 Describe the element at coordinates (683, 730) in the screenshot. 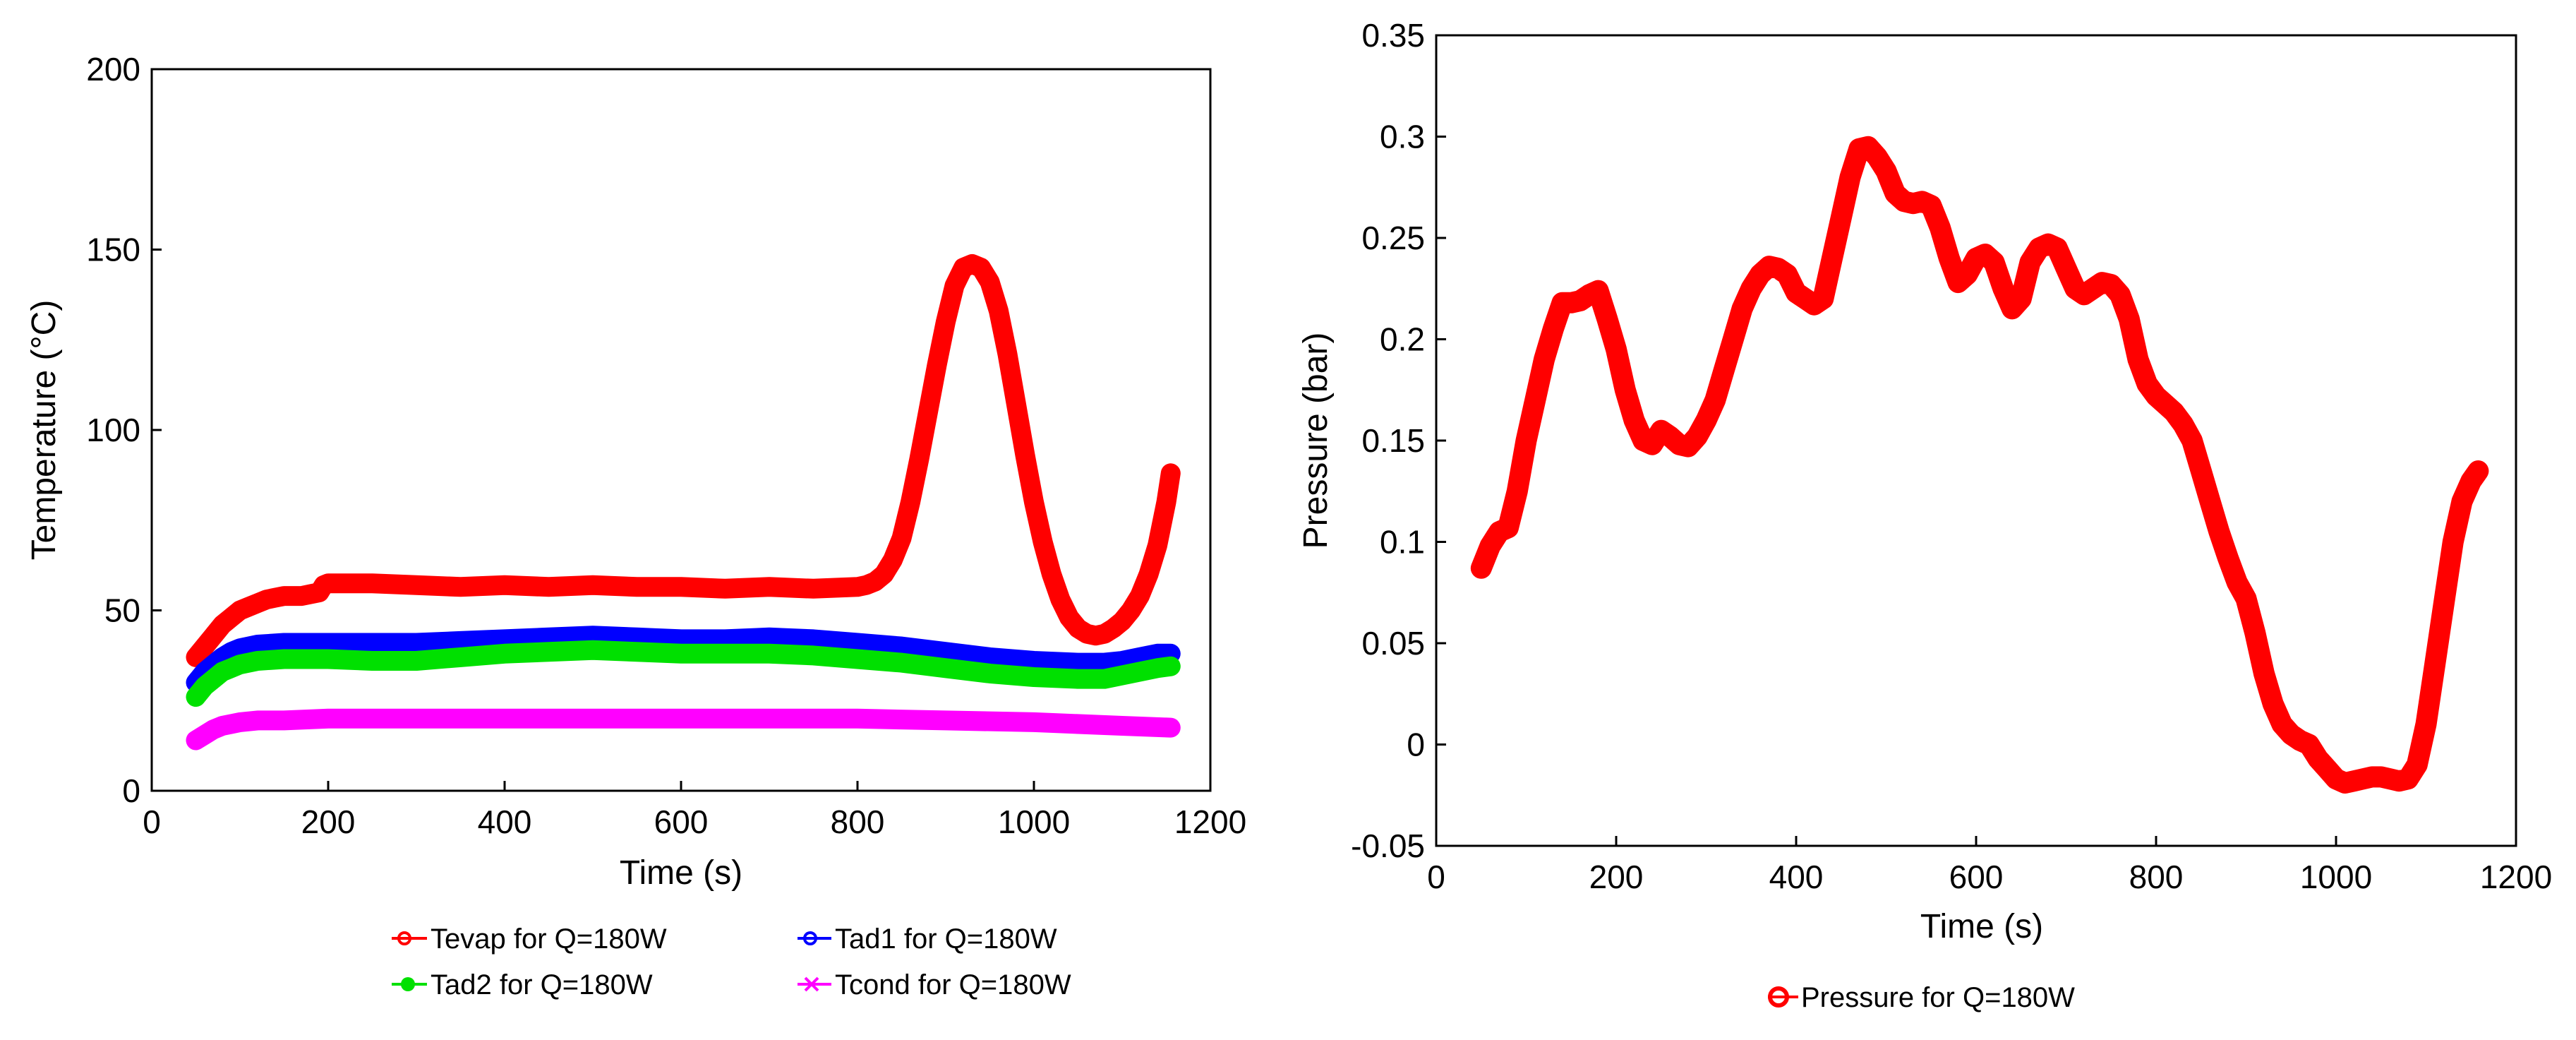

I see `series-tcond-line` at that location.